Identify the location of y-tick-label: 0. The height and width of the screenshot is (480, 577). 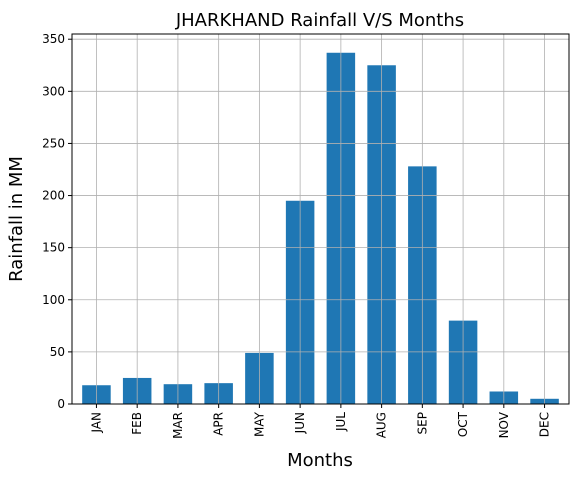
(61, 404).